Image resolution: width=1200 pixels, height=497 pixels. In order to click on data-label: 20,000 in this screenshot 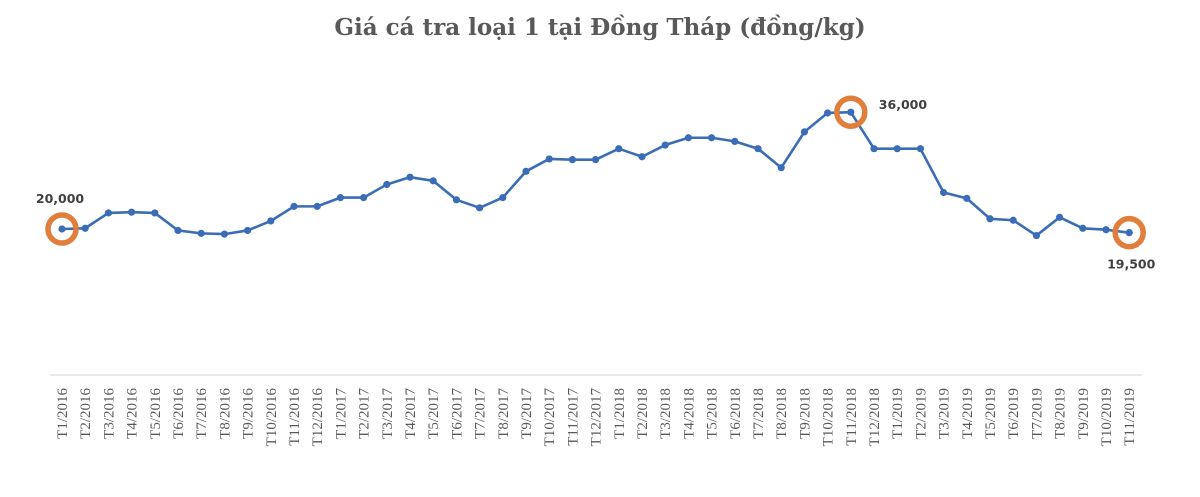, I will do `click(60, 198)`.